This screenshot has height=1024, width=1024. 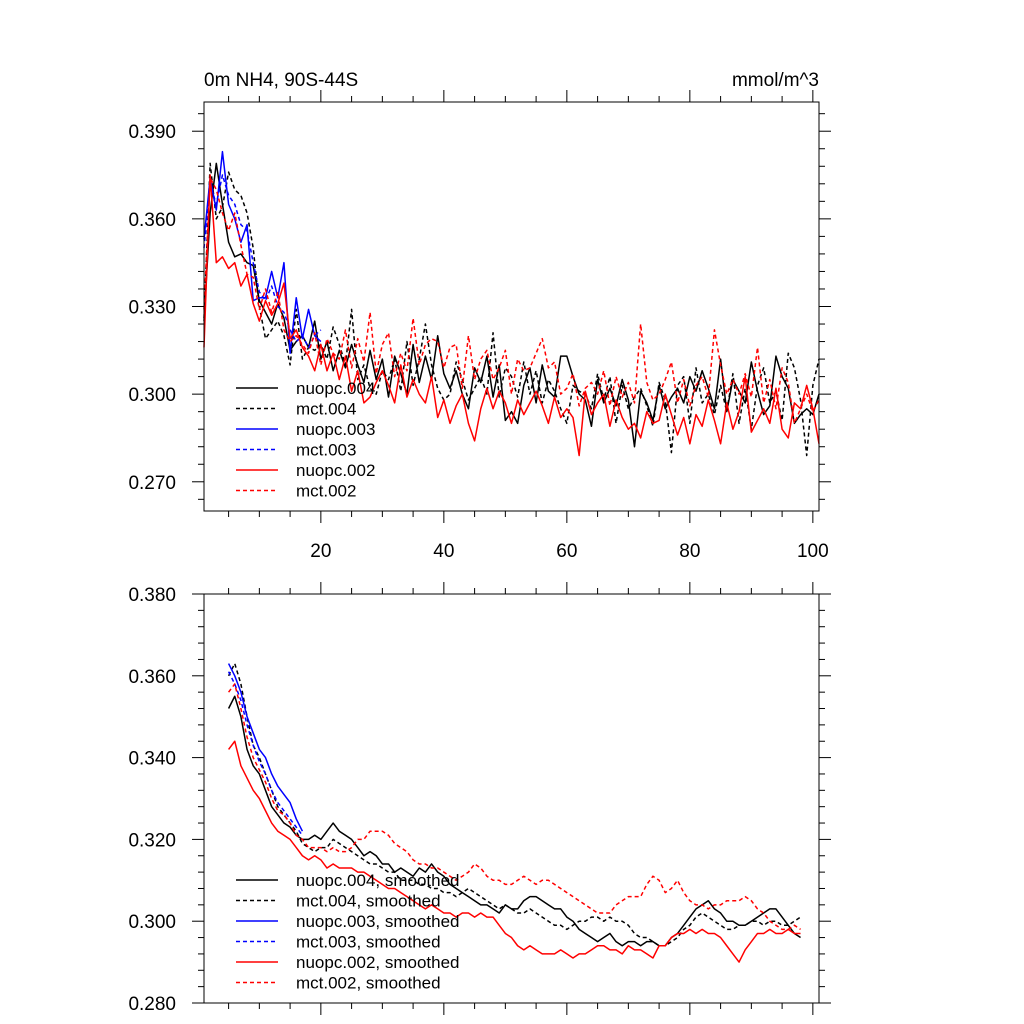 What do you see at coordinates (368, 983) in the screenshot?
I see `bottom-legend-label-5: mct.002, smoothed` at bounding box center [368, 983].